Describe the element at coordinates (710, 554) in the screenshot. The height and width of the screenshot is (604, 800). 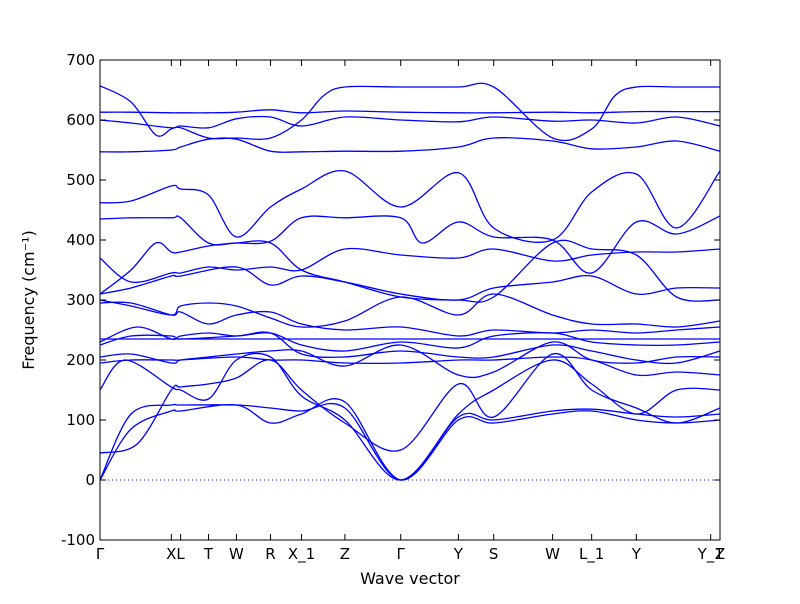
I see `x-tick-label: Y_1` at that location.